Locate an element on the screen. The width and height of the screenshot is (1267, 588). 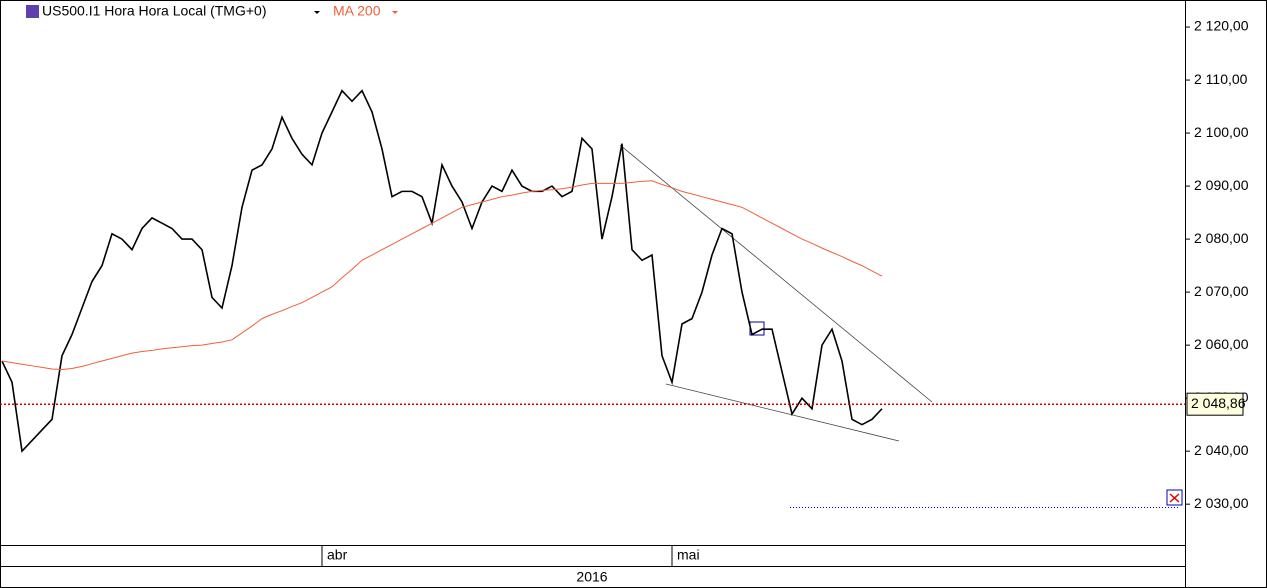
y-tick-label: 2 120,00 is located at coordinates (1221, 26).